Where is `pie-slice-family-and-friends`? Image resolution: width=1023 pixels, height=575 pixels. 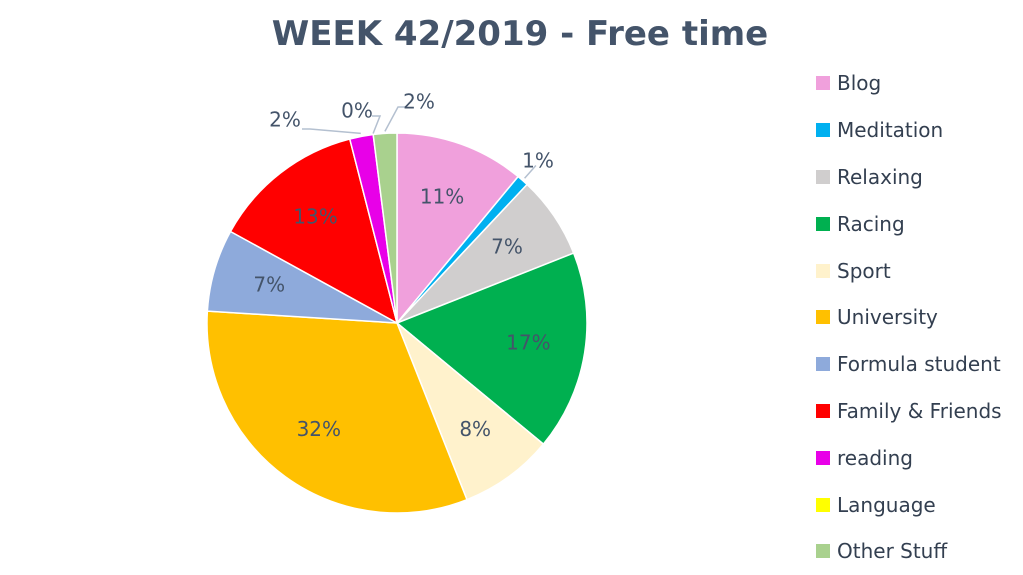 pie-slice-family-and-friends is located at coordinates (314, 231).